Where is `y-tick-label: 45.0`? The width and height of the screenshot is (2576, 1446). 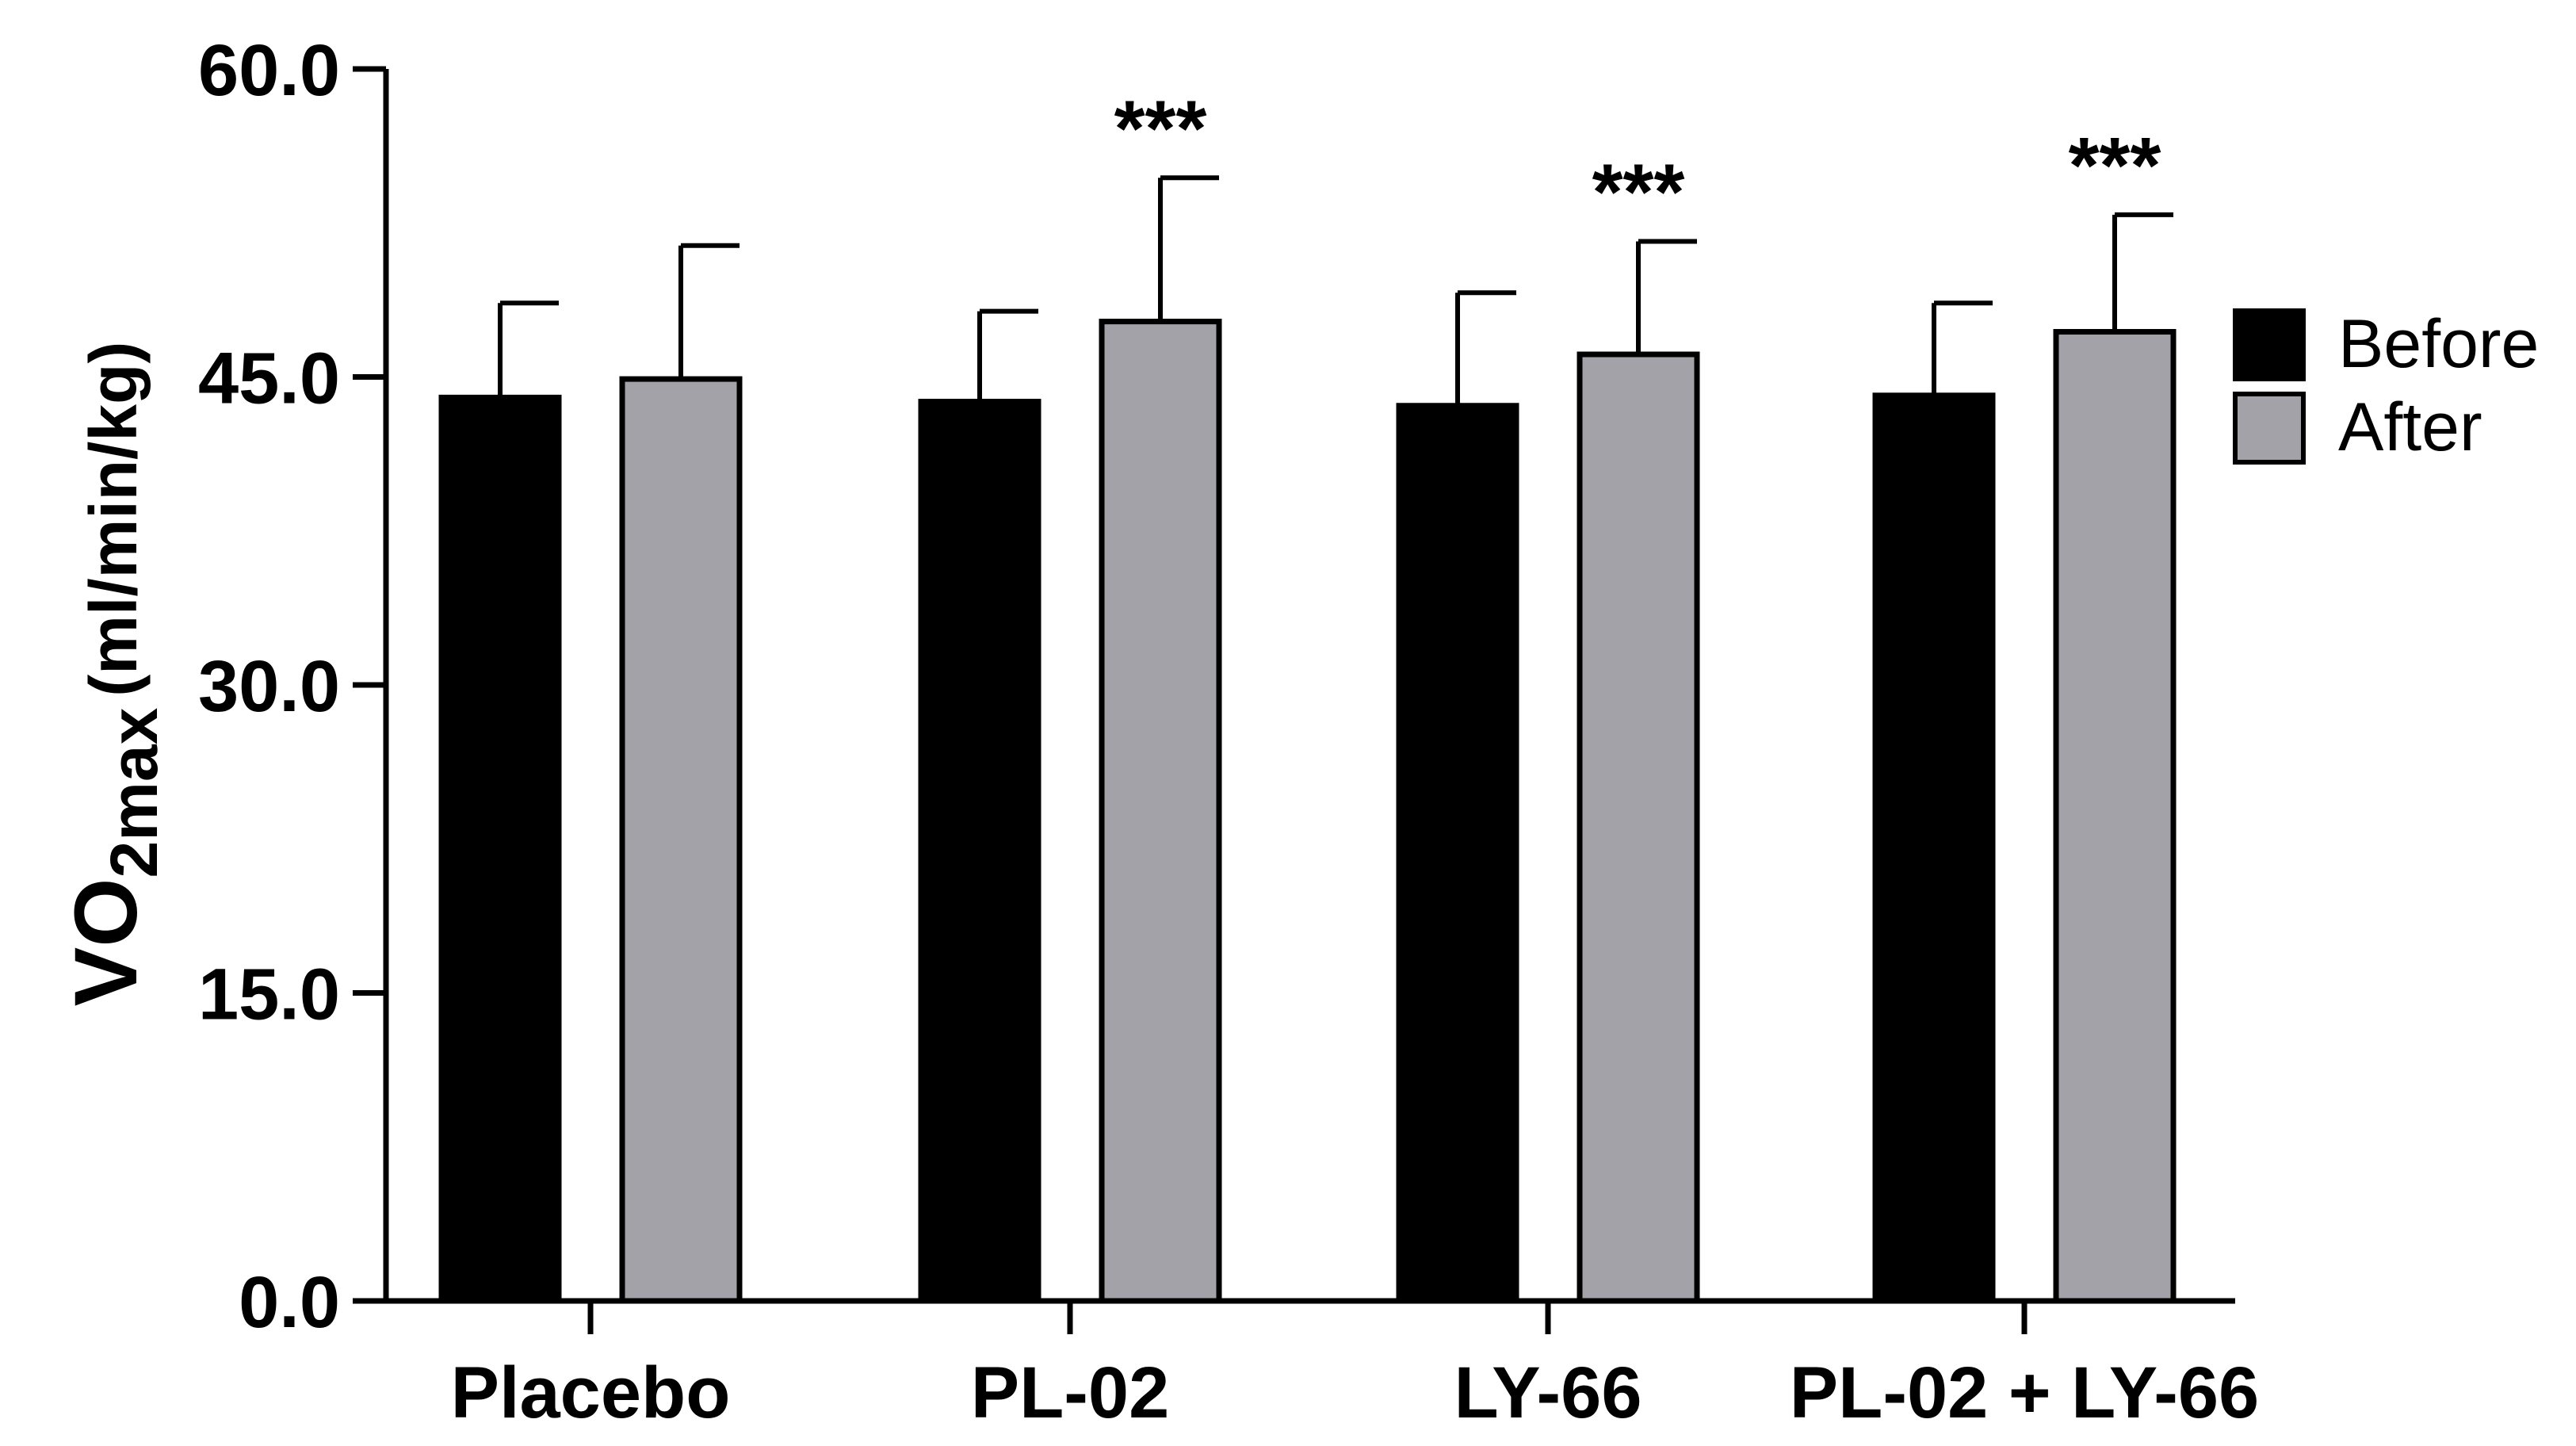 y-tick-label: 45.0 is located at coordinates (269, 379).